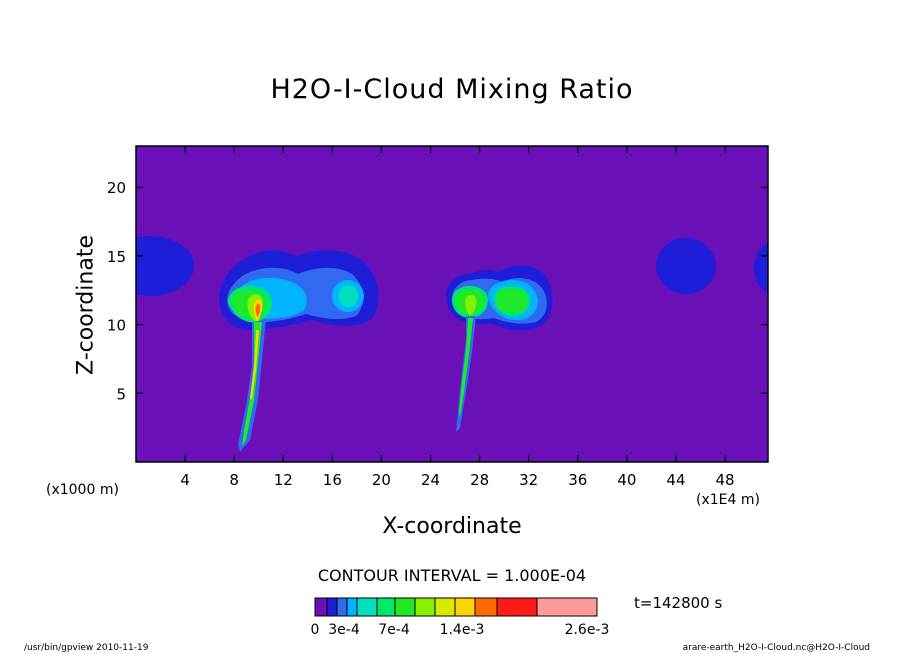 The width and height of the screenshot is (904, 654). Describe the element at coordinates (121, 394) in the screenshot. I see `y-tick-label: 5` at that location.